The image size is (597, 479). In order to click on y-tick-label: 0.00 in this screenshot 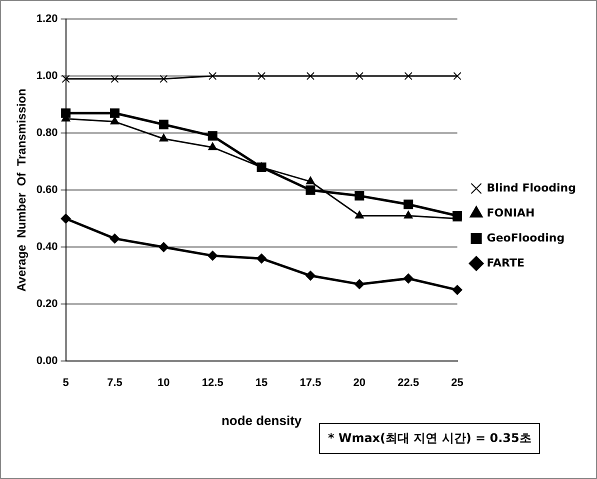, I will do `click(47, 361)`.